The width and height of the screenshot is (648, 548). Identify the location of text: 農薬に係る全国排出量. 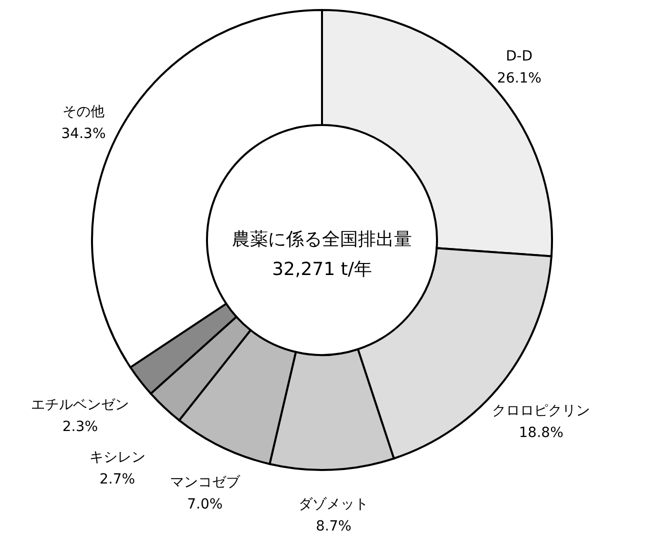
(322, 239).